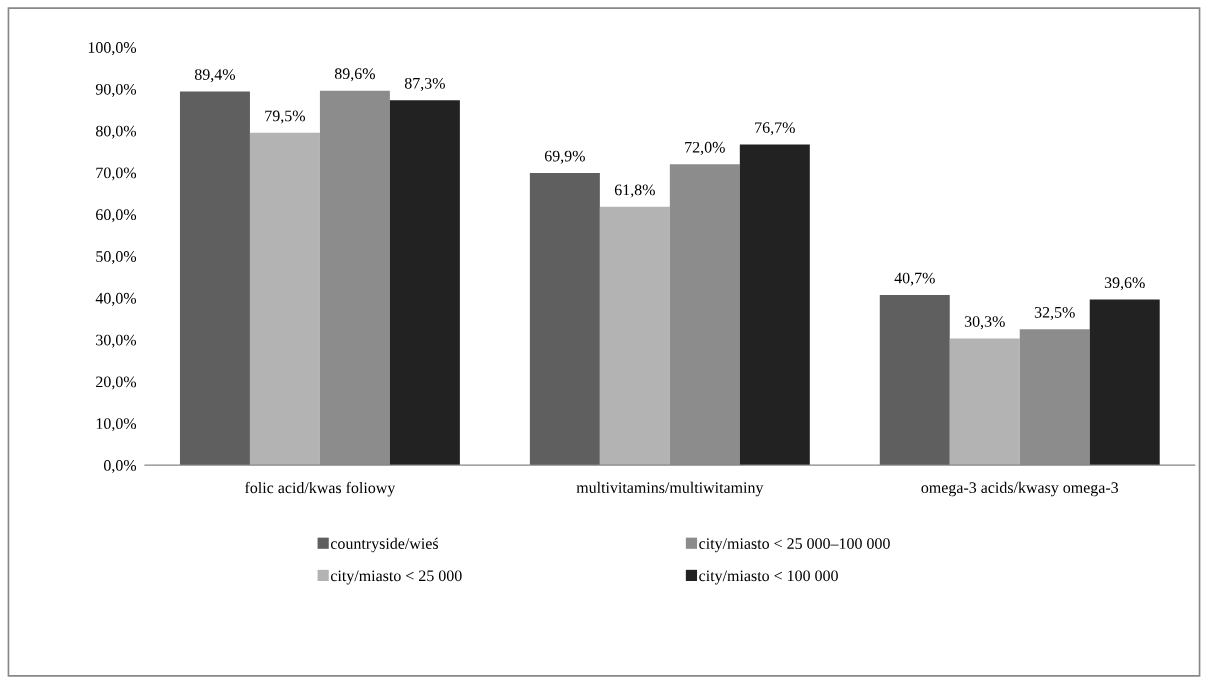  Describe the element at coordinates (794, 545) in the screenshot. I see `legend-label: city/miasto < 25 000–100 000` at that location.